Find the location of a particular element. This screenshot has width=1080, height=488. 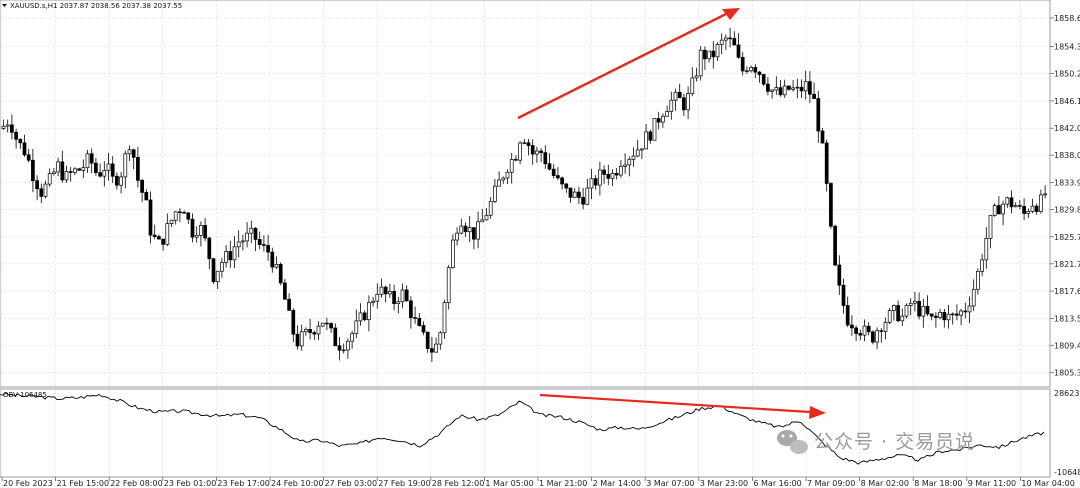

obv-series-line is located at coordinates (522, 428).